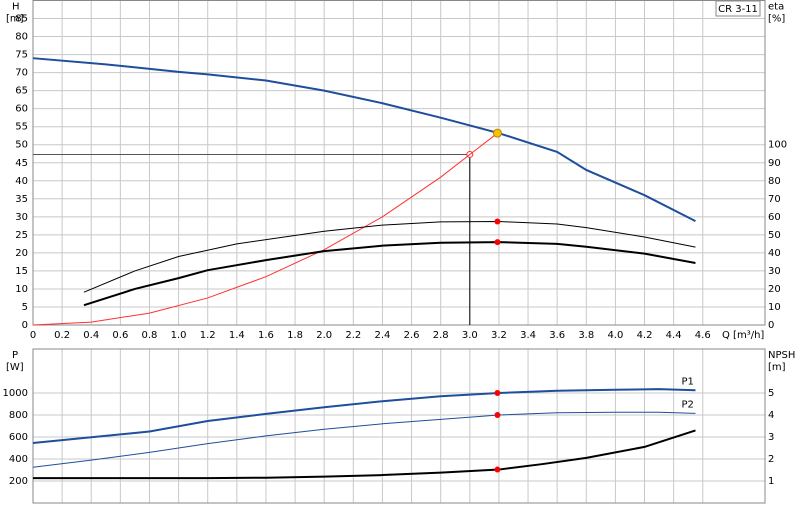 The height and width of the screenshot is (520, 800). What do you see at coordinates (21, 217) in the screenshot?
I see `y-tick-label: 30` at bounding box center [21, 217].